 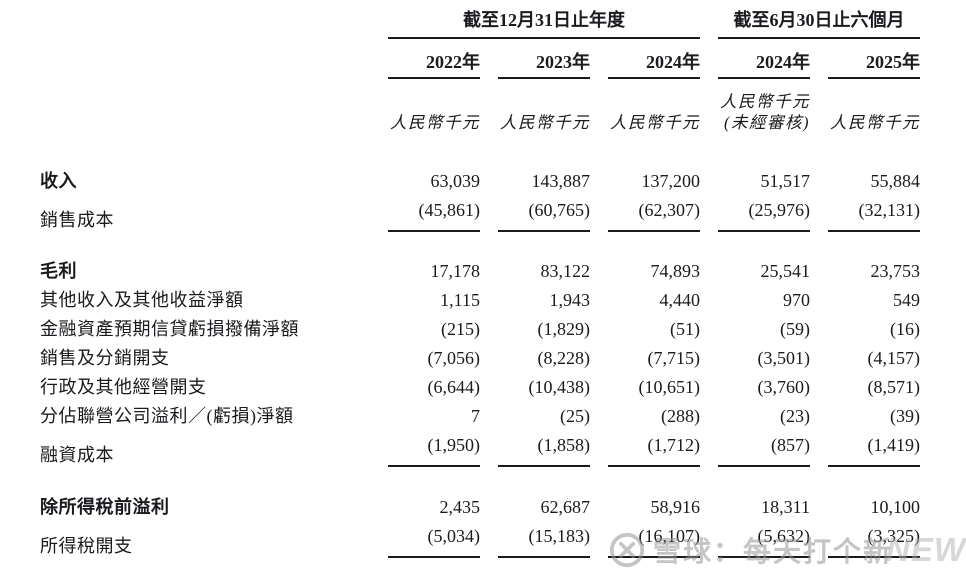 I want to click on group-header-six-months: 截至6月30日止六個月, so click(x=819, y=23).